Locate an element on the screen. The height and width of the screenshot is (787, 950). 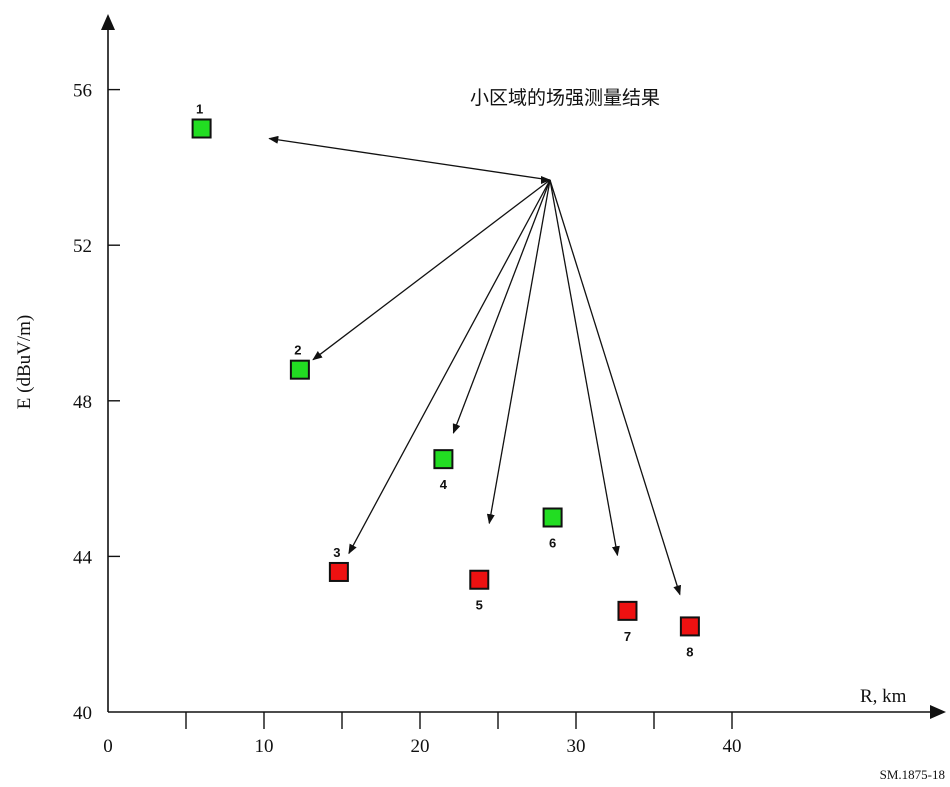
x-axis-arrow-icon is located at coordinates (938, 712).